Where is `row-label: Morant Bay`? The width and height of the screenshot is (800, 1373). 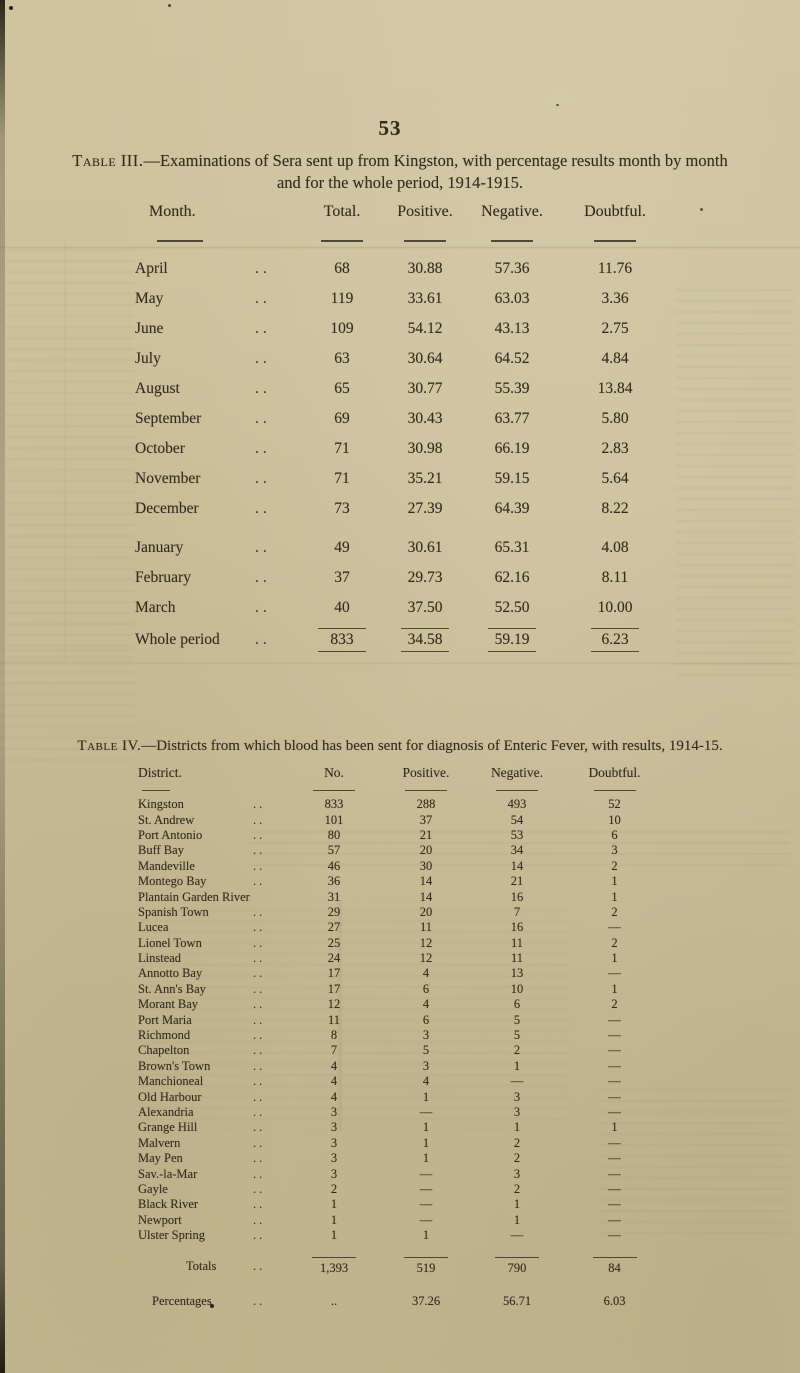
row-label: Morant Bay is located at coordinates (168, 1004).